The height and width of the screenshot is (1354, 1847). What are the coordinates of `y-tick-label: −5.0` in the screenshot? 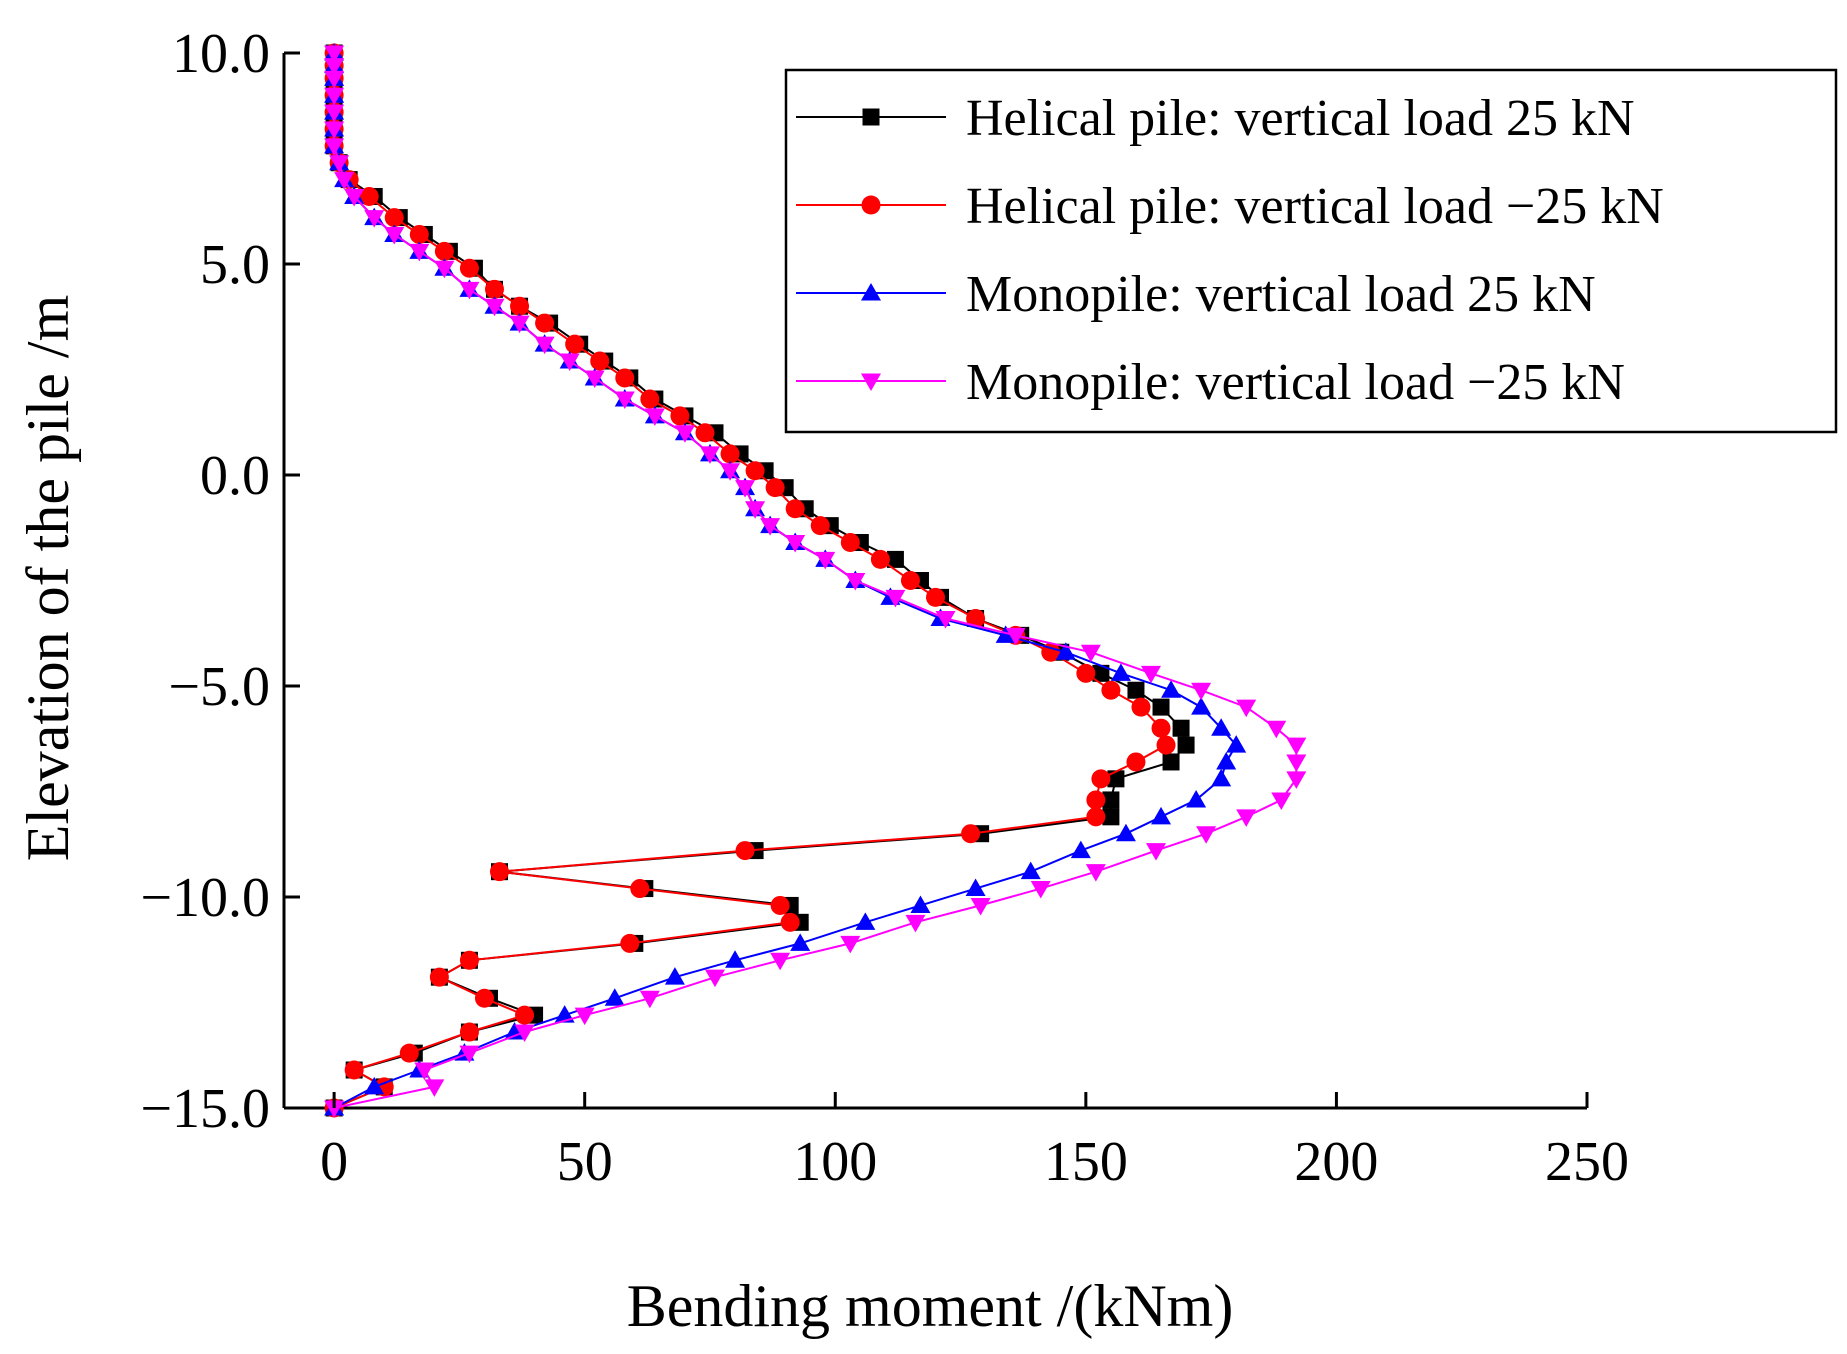 It's located at (219, 687).